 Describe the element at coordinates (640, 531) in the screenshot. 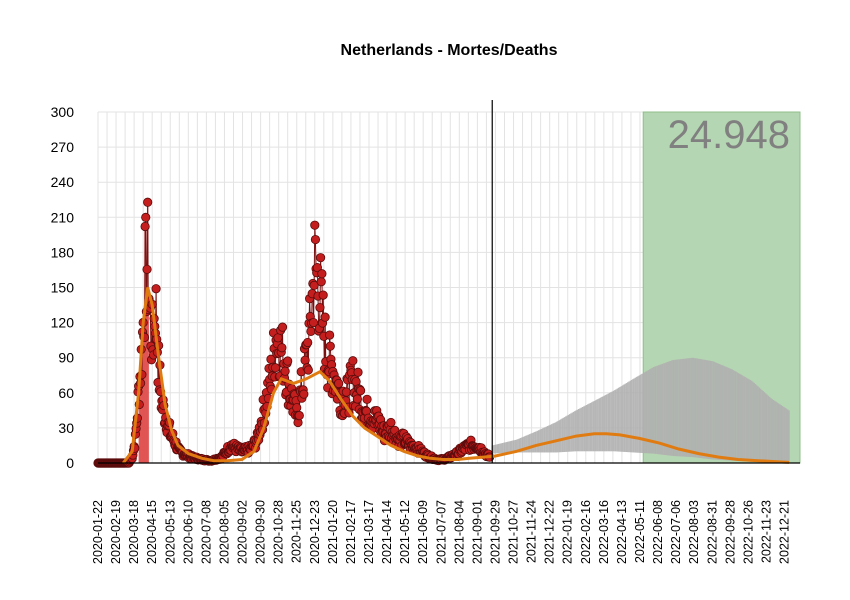

I see `x-tick-label: 2022-05-11` at that location.